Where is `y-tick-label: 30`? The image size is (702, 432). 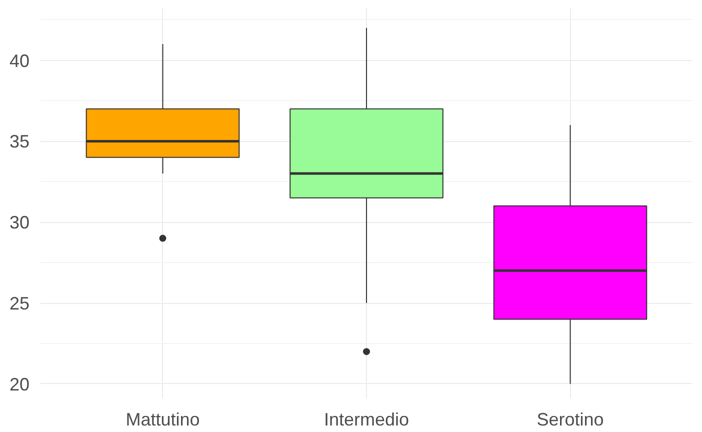
y-tick-label: 30 is located at coordinates (19, 222).